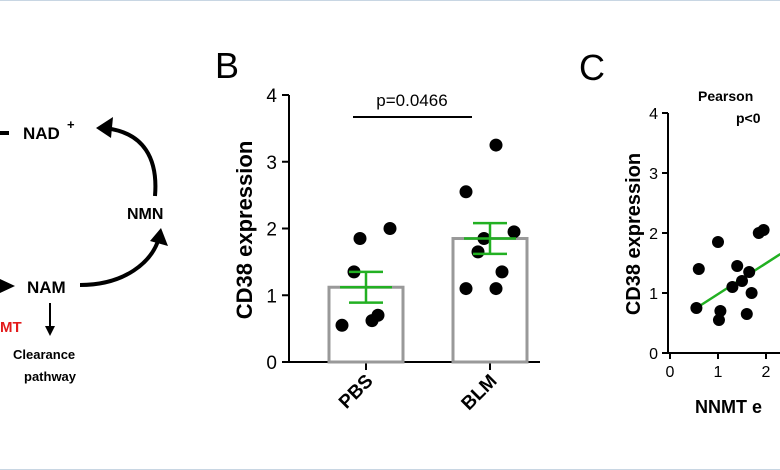  What do you see at coordinates (480, 393) in the screenshot?
I see `panel-b-xtick-label: BLM` at bounding box center [480, 393].